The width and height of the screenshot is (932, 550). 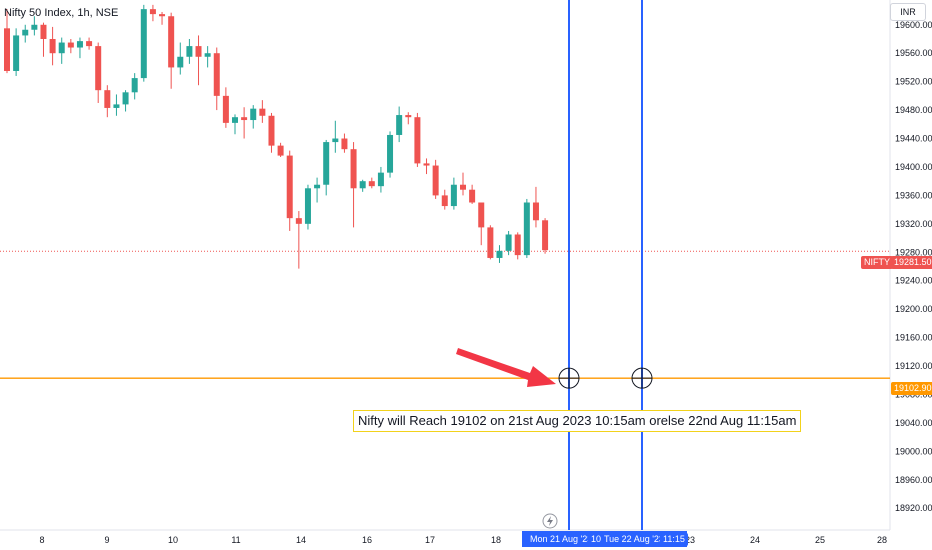 I want to click on currency-button: INR, so click(x=908, y=12).